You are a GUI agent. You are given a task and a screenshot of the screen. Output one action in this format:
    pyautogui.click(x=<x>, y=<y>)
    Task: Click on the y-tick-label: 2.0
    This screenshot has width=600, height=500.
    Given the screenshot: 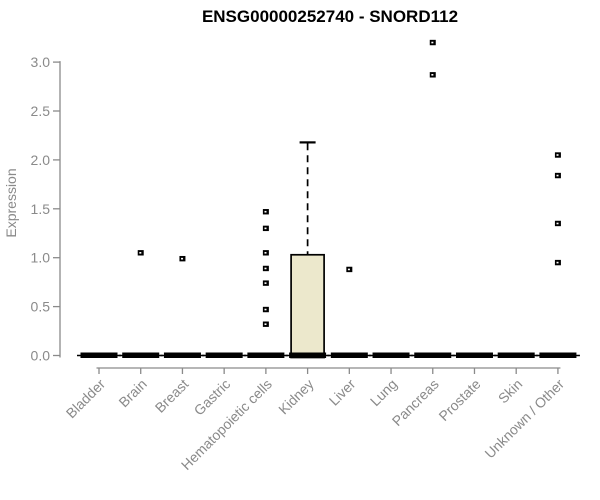 What is the action you would take?
    pyautogui.click(x=41, y=160)
    